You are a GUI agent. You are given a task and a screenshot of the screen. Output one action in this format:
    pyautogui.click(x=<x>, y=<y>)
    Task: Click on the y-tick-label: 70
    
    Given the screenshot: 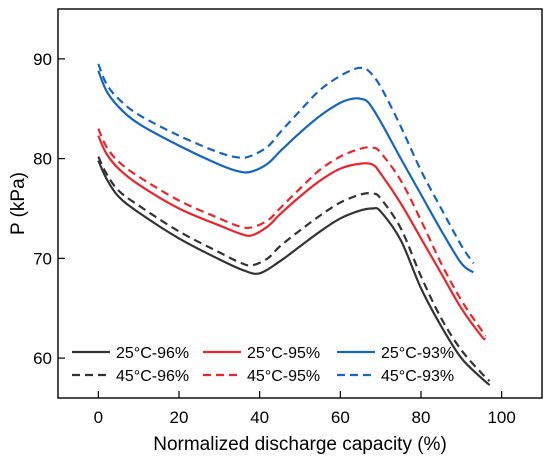 What is the action you would take?
    pyautogui.click(x=42, y=258)
    